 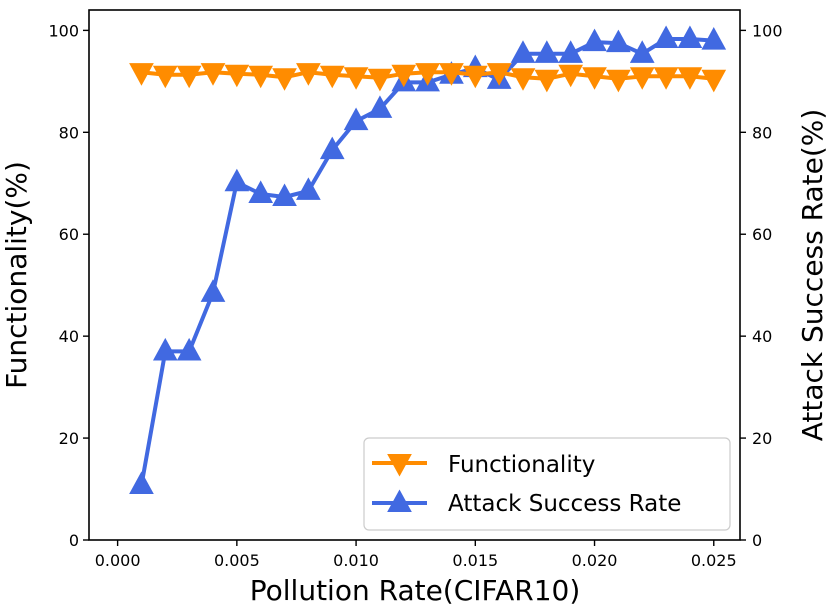 I want to click on x-tick-label: 0.020, so click(x=595, y=560).